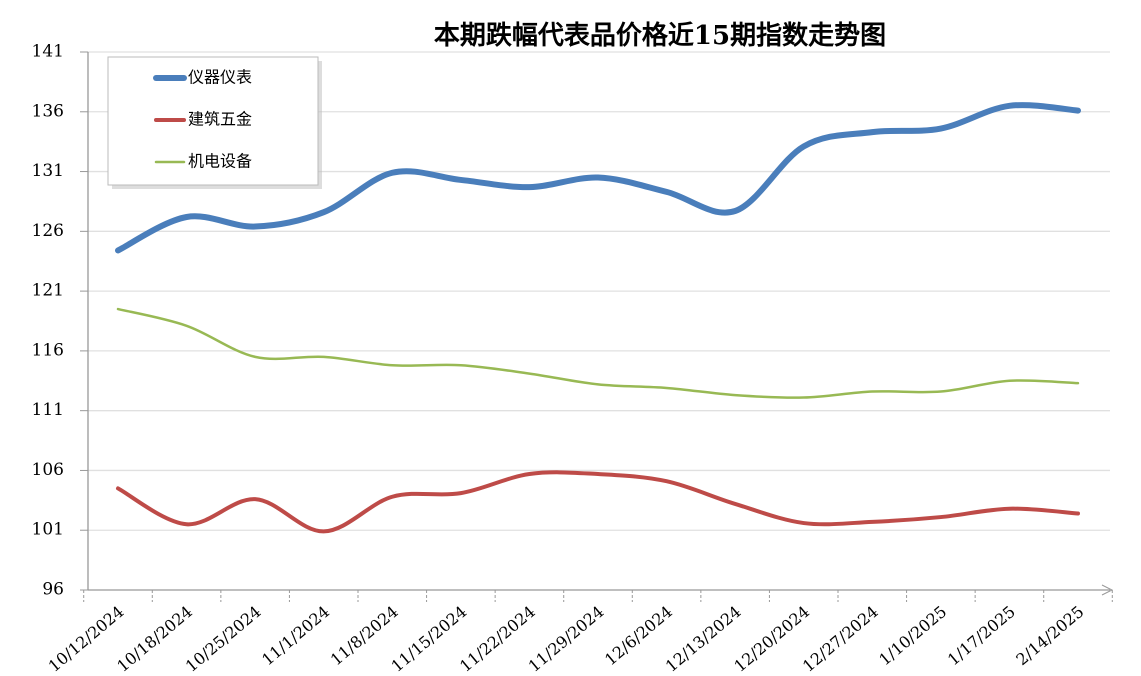 This screenshot has width=1141, height=676. Describe the element at coordinates (48, 350) in the screenshot. I see `y-tick-label: 116` at that location.